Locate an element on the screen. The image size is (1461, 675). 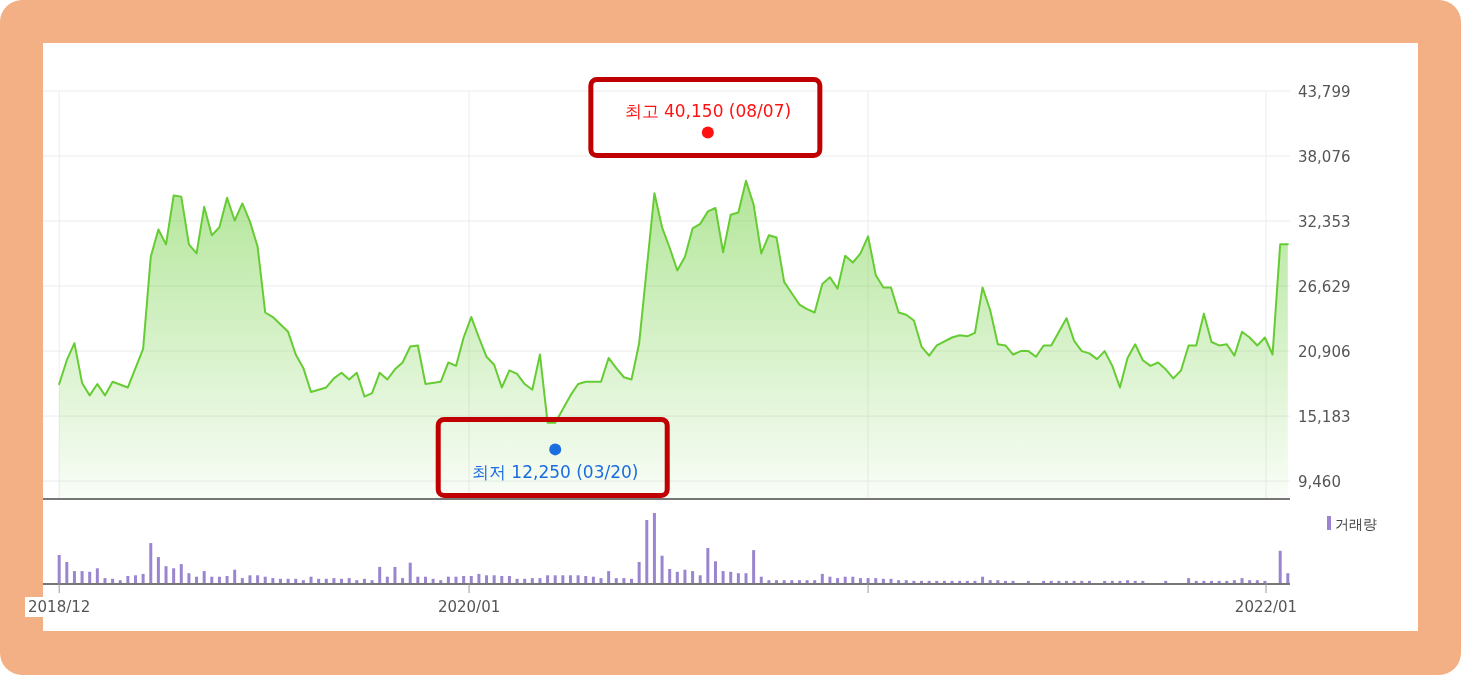
legend-label: 거래량 is located at coordinates (1356, 524).